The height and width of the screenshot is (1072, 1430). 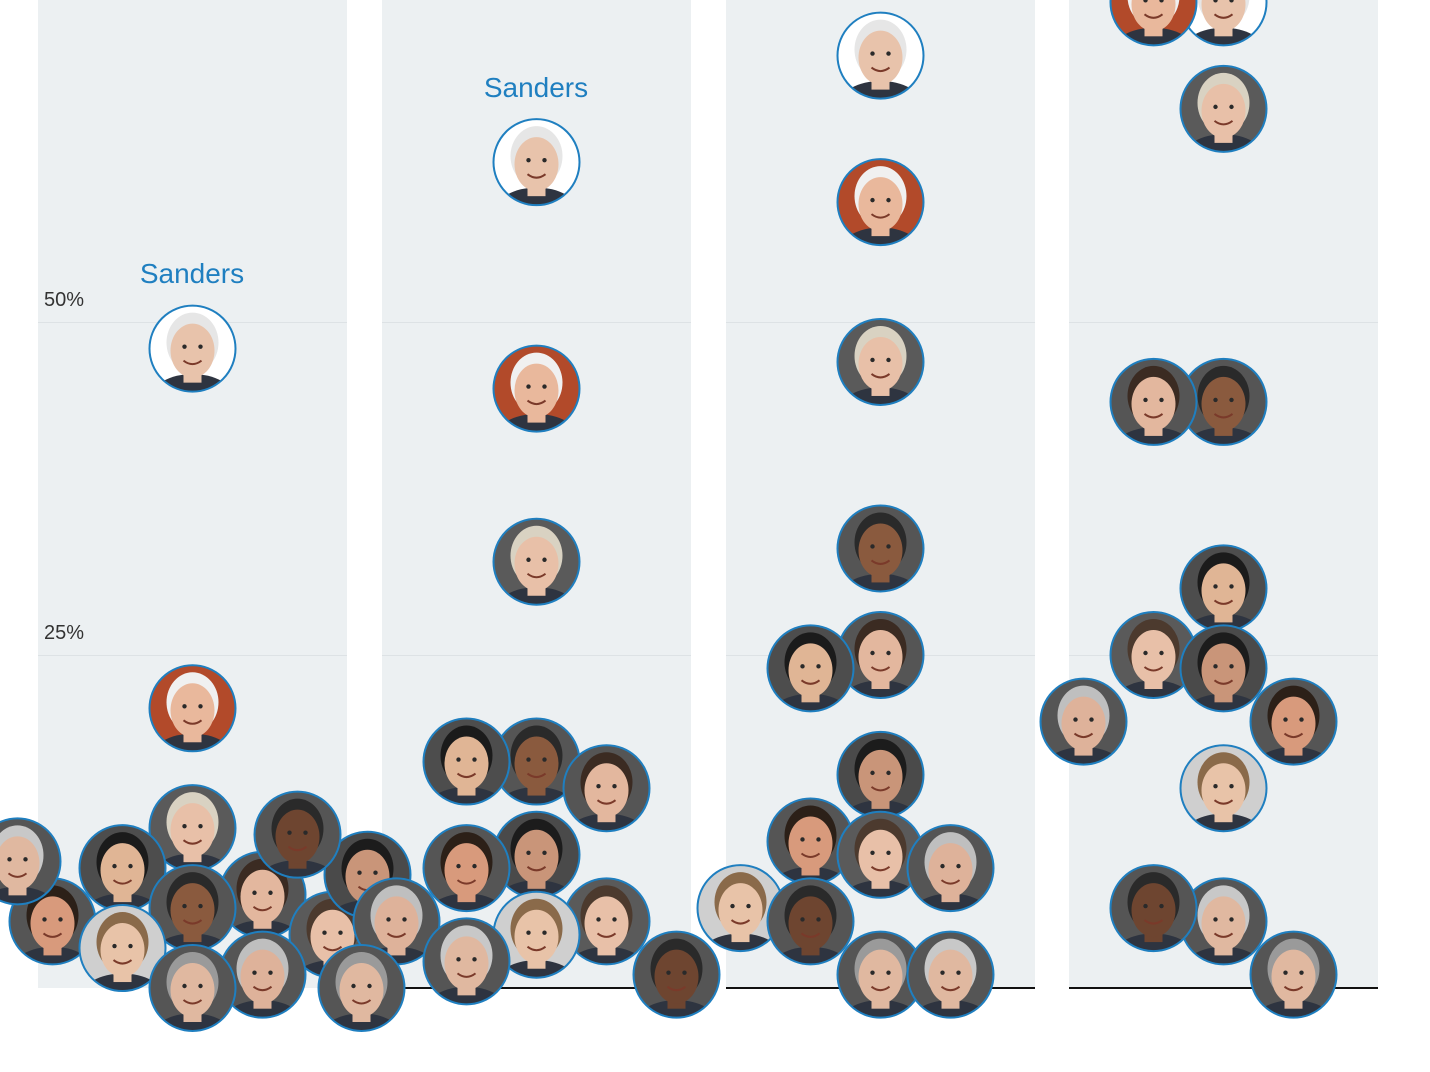 What do you see at coordinates (192, 273) in the screenshot?
I see `leader-label-panel-1: Sanders` at bounding box center [192, 273].